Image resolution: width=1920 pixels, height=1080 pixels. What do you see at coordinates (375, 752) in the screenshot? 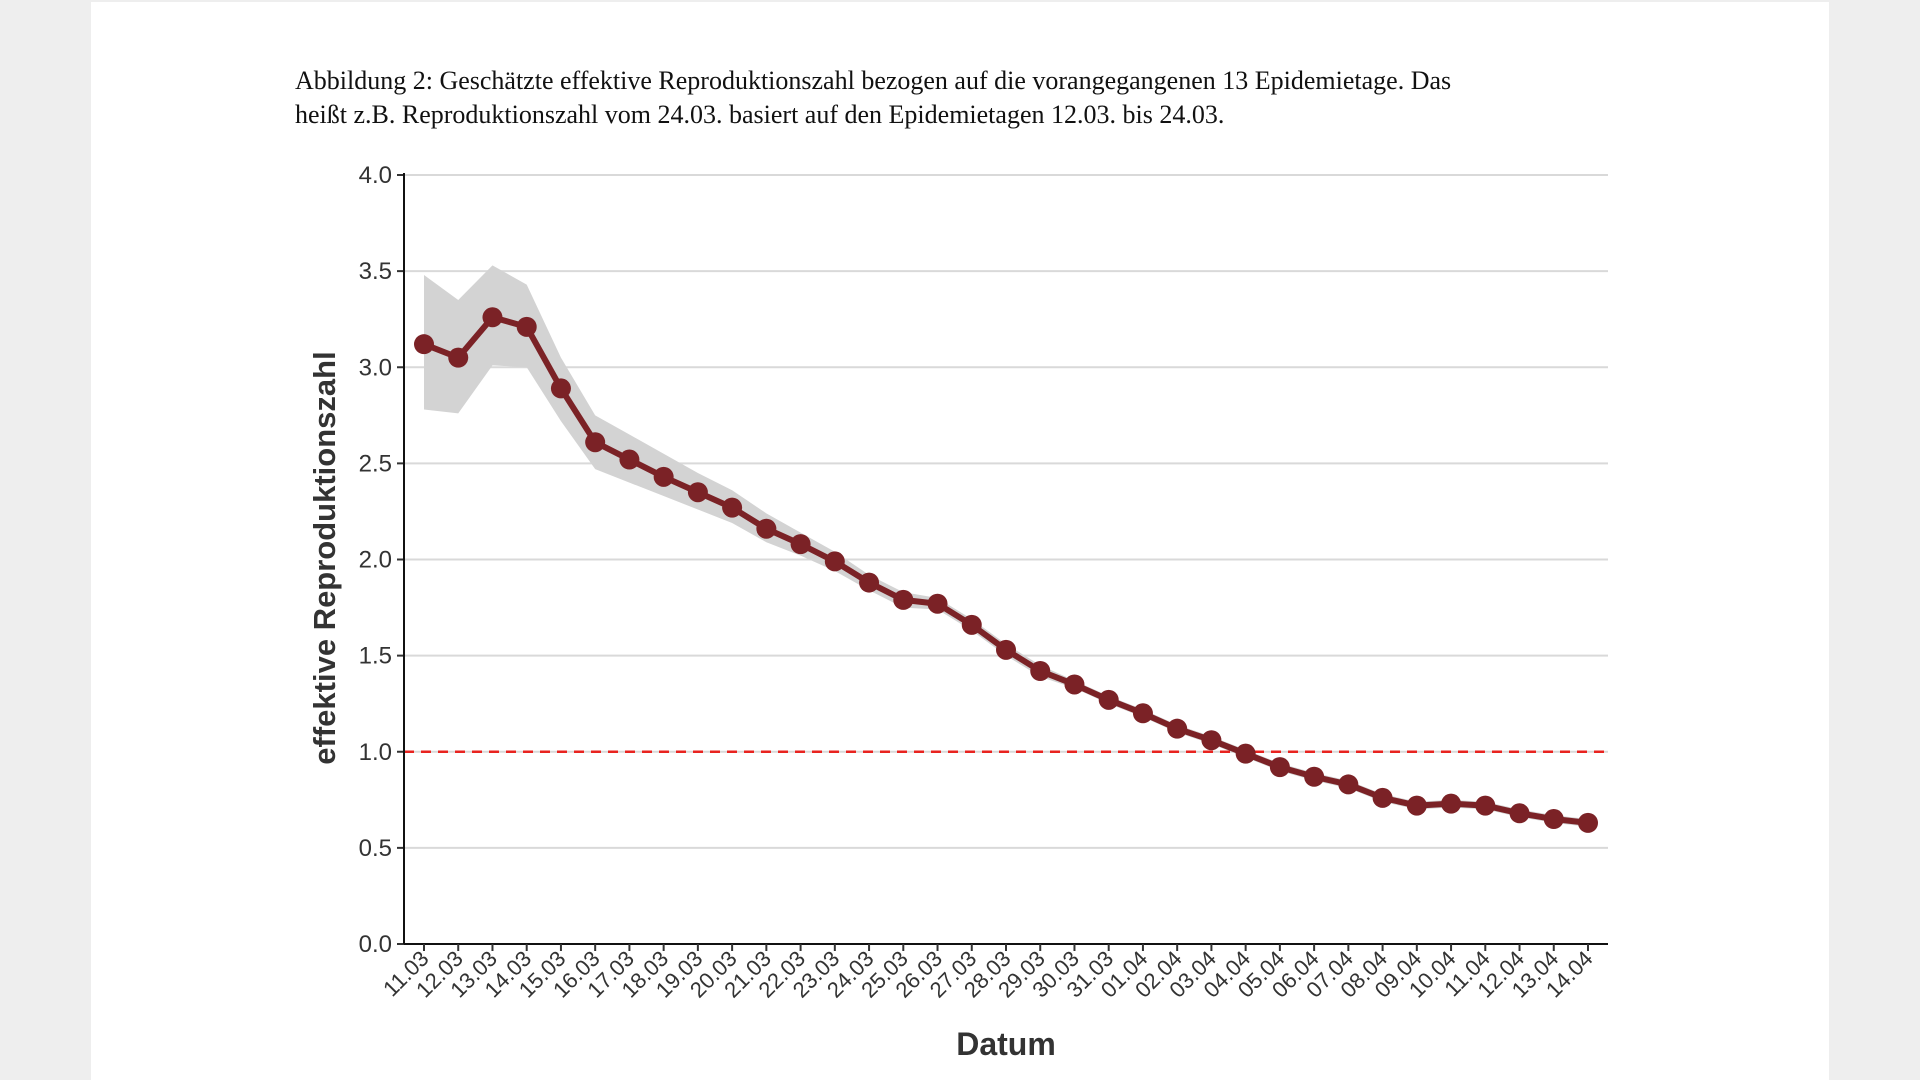
I see `y-tick-label: 1.0` at bounding box center [375, 752].